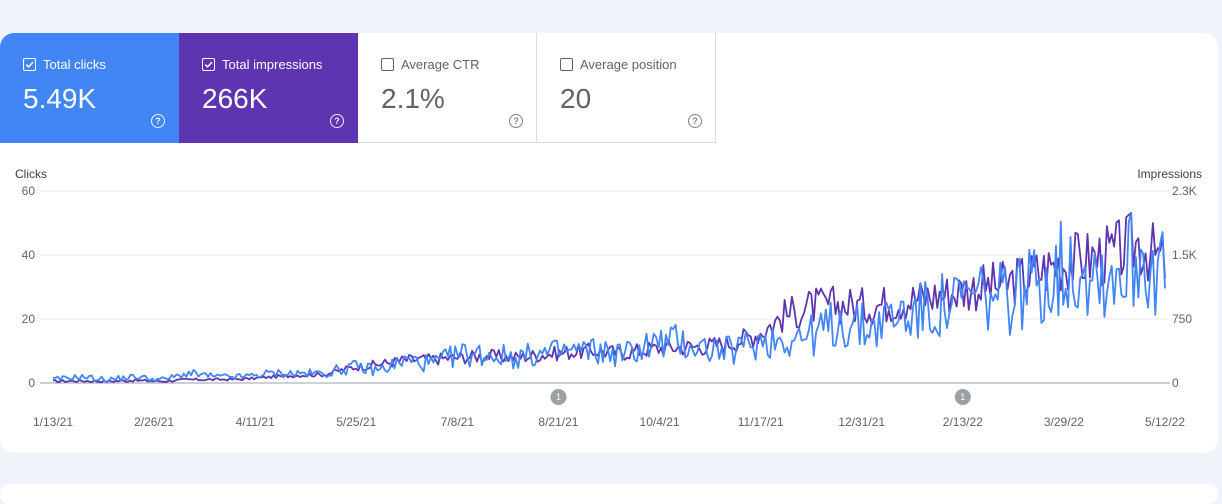 The height and width of the screenshot is (504, 1222). I want to click on x-tick-label: 11/17/21, so click(761, 422).